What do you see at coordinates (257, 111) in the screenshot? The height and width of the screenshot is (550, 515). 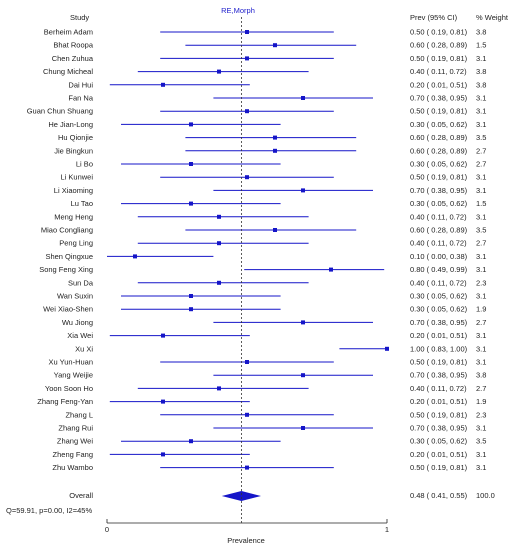 I see `study-row: Guan Chun Shuang 0.50 ( 0.19, 0.81) 3.1` at bounding box center [257, 111].